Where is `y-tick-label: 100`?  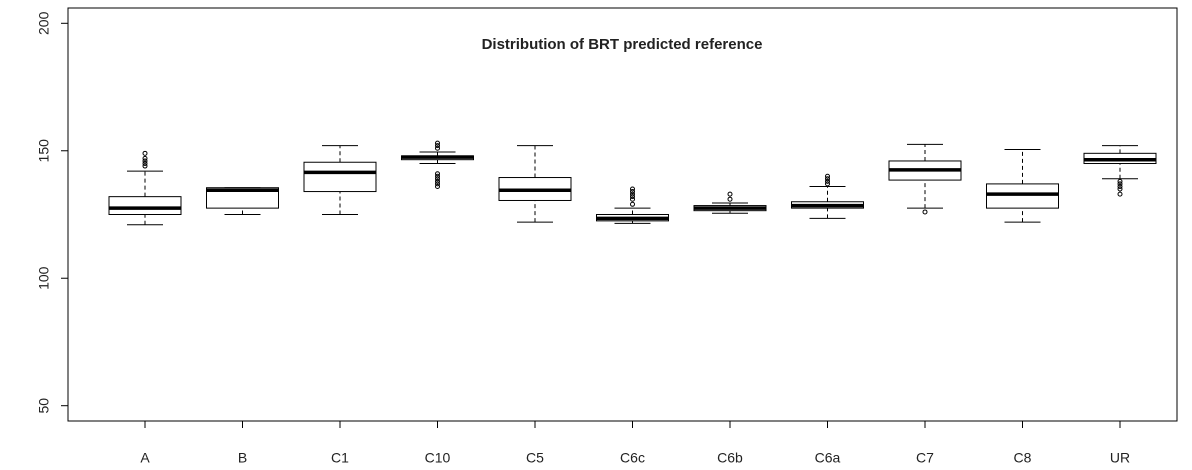
y-tick-label: 100 is located at coordinates (44, 278).